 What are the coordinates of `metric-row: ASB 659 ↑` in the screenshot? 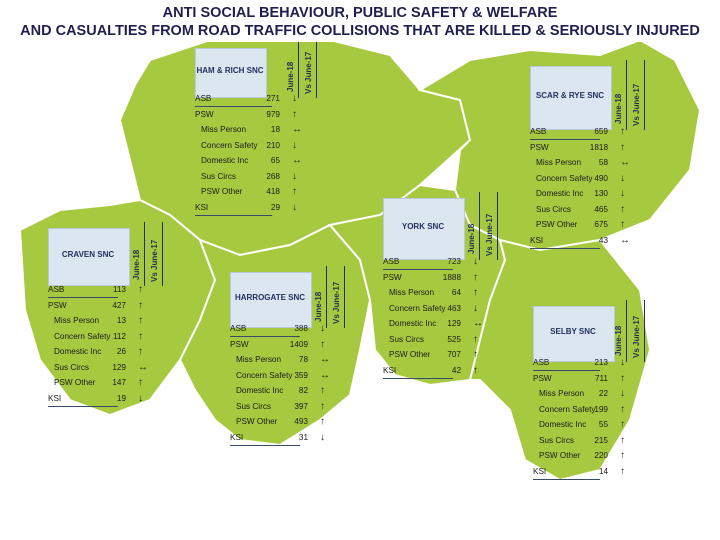 It's located at (589, 132).